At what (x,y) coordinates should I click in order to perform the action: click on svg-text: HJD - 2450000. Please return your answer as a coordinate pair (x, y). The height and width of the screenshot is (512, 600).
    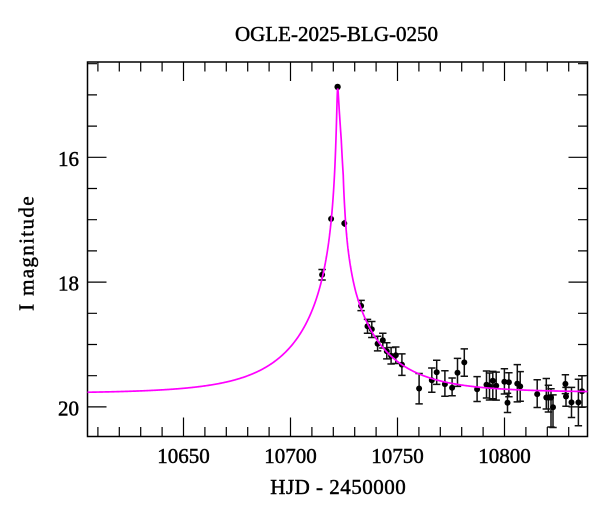
    Looking at the image, I should click on (338, 487).